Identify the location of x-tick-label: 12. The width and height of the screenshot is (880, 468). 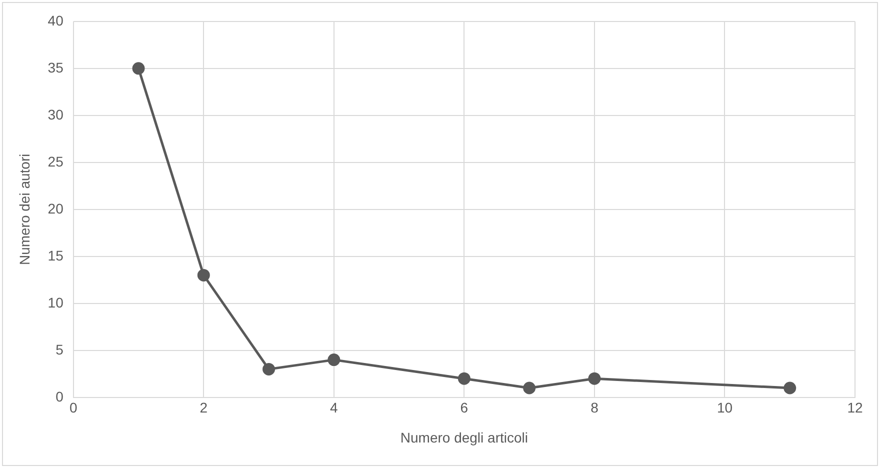
(855, 408).